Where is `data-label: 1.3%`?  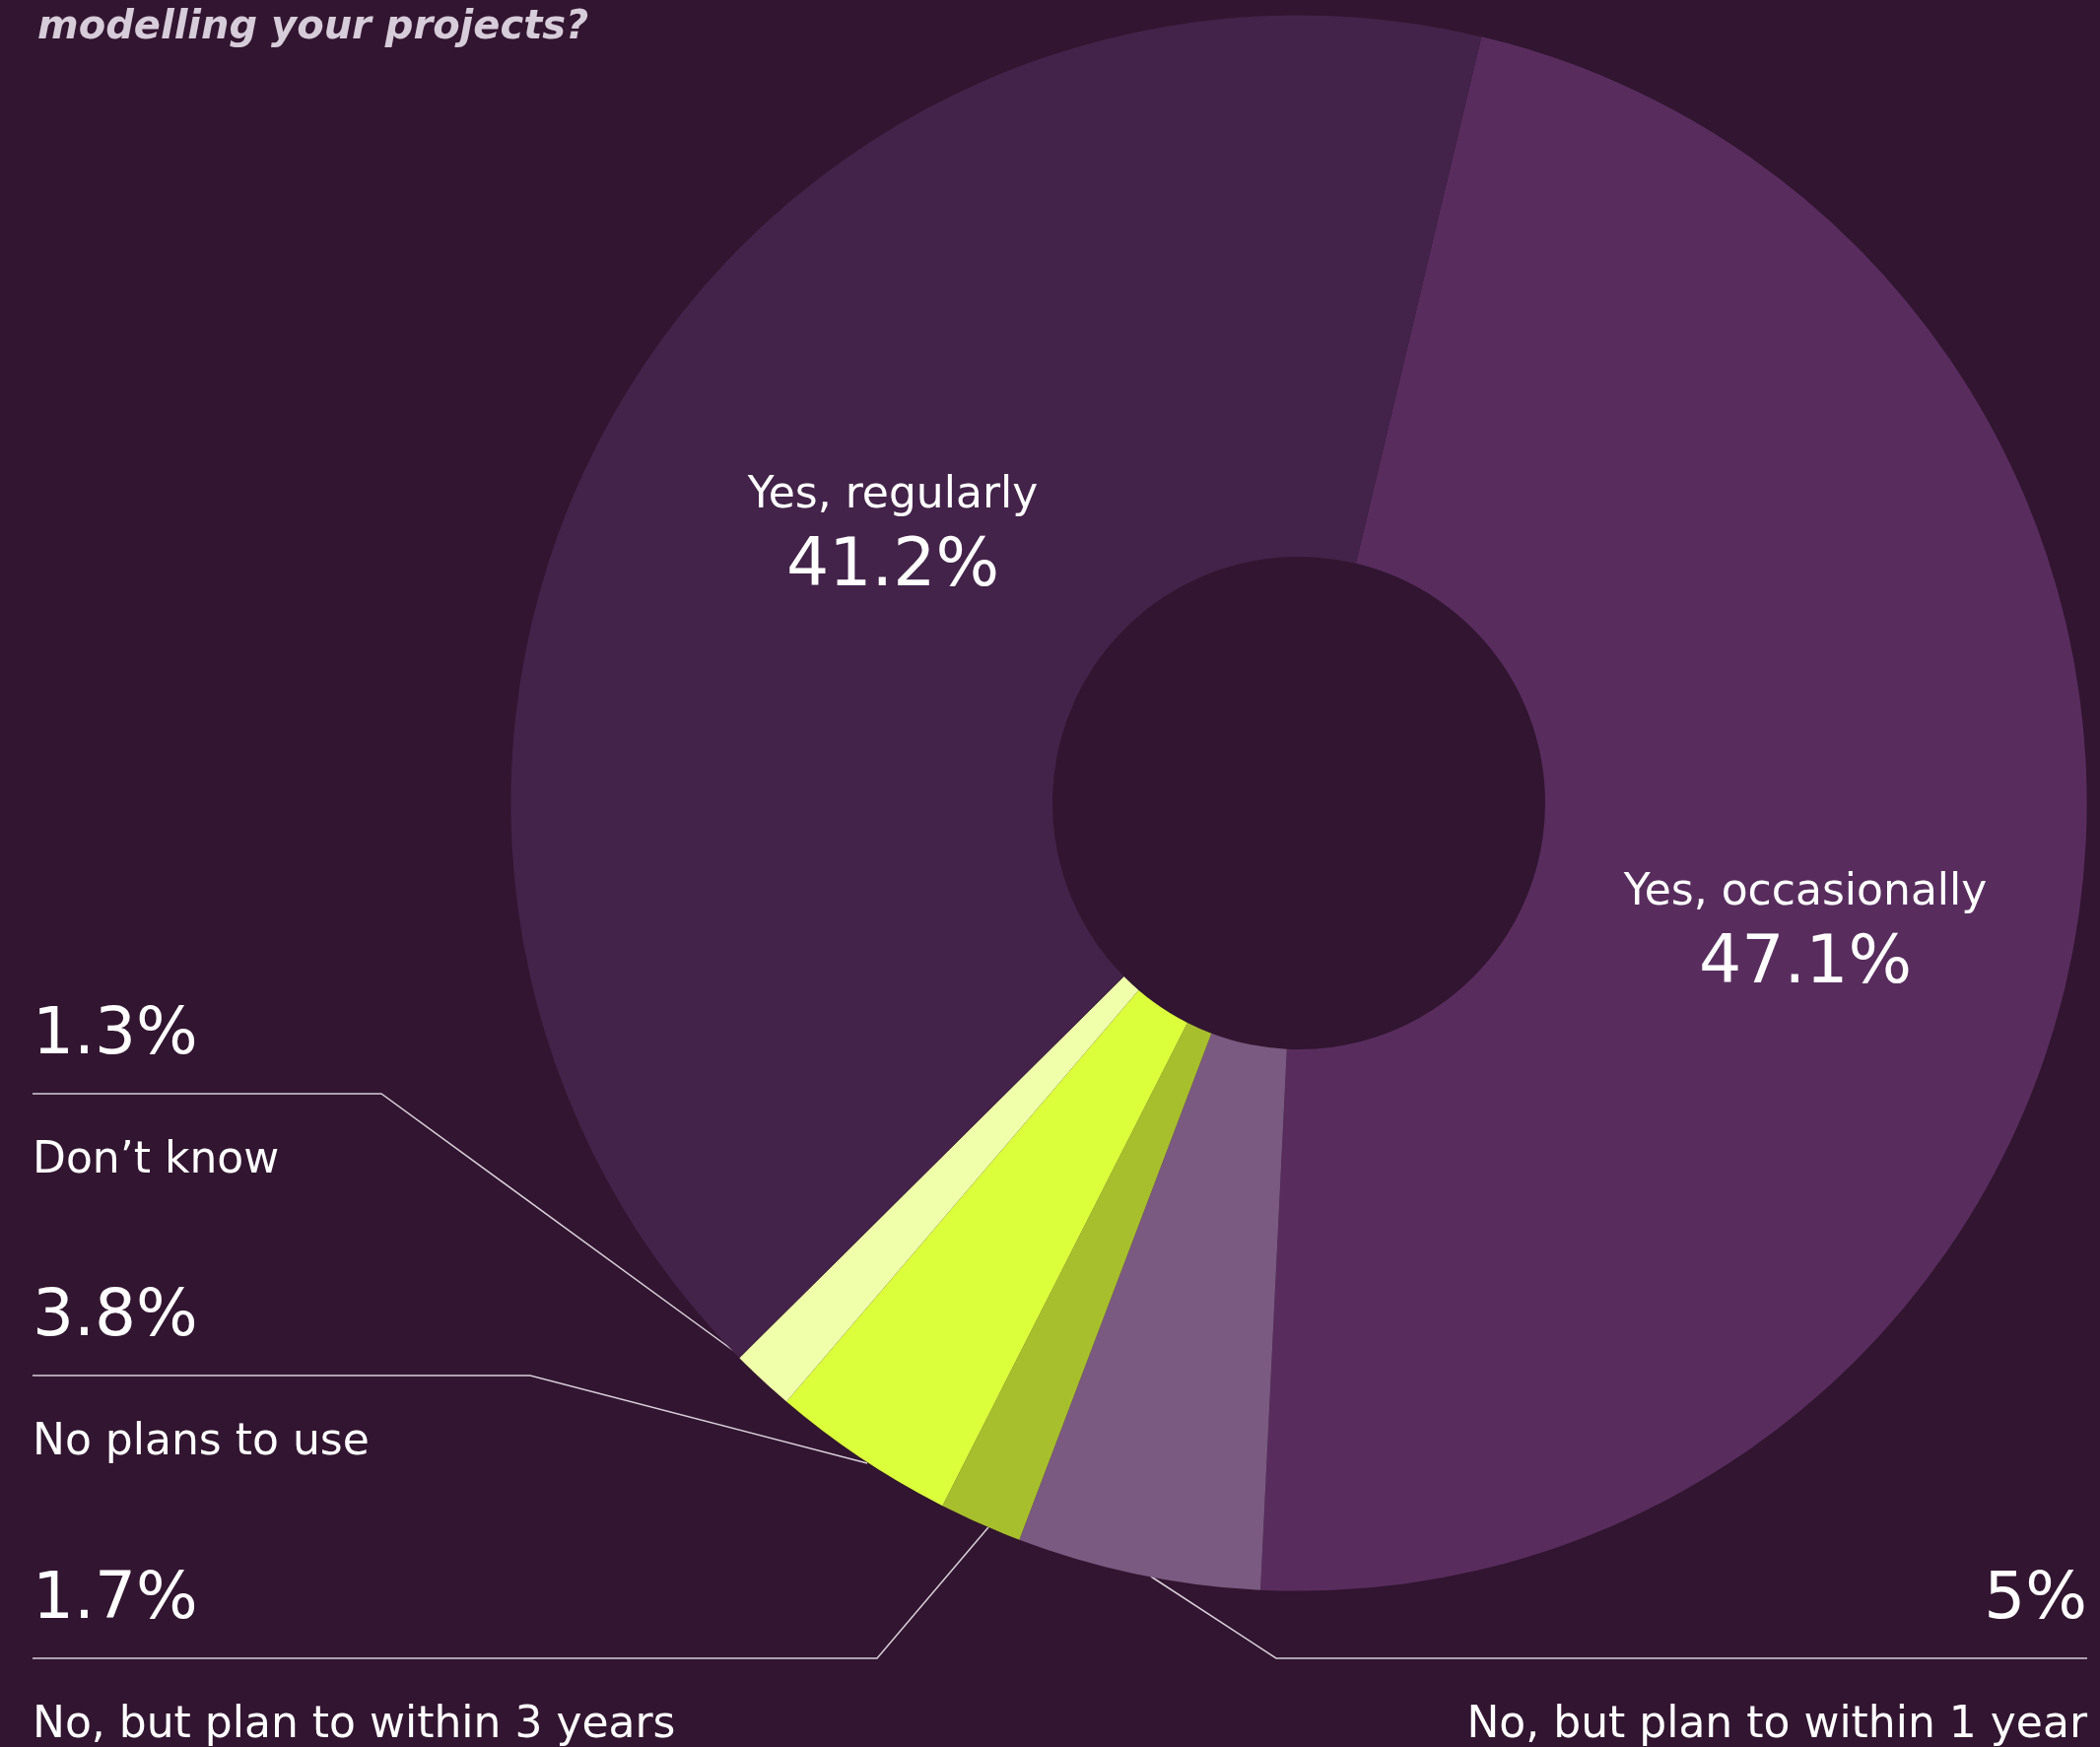 data-label: 1.3% is located at coordinates (115, 1030).